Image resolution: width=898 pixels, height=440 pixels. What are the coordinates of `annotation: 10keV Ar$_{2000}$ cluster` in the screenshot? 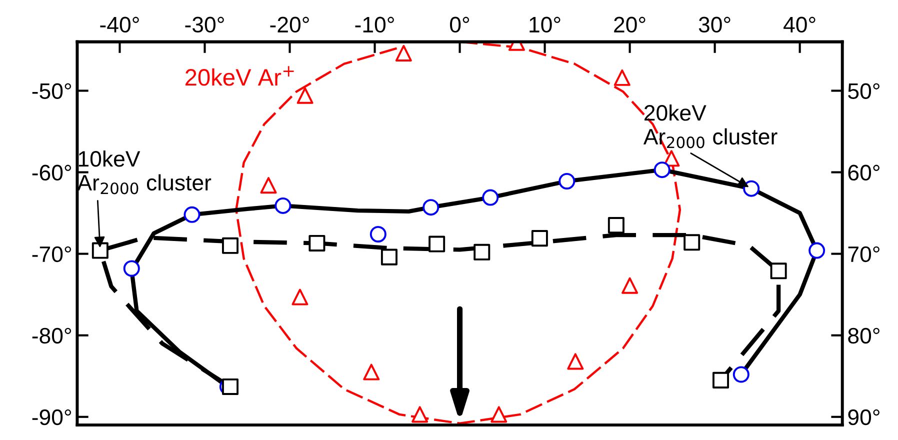 It's located at (144, 172).